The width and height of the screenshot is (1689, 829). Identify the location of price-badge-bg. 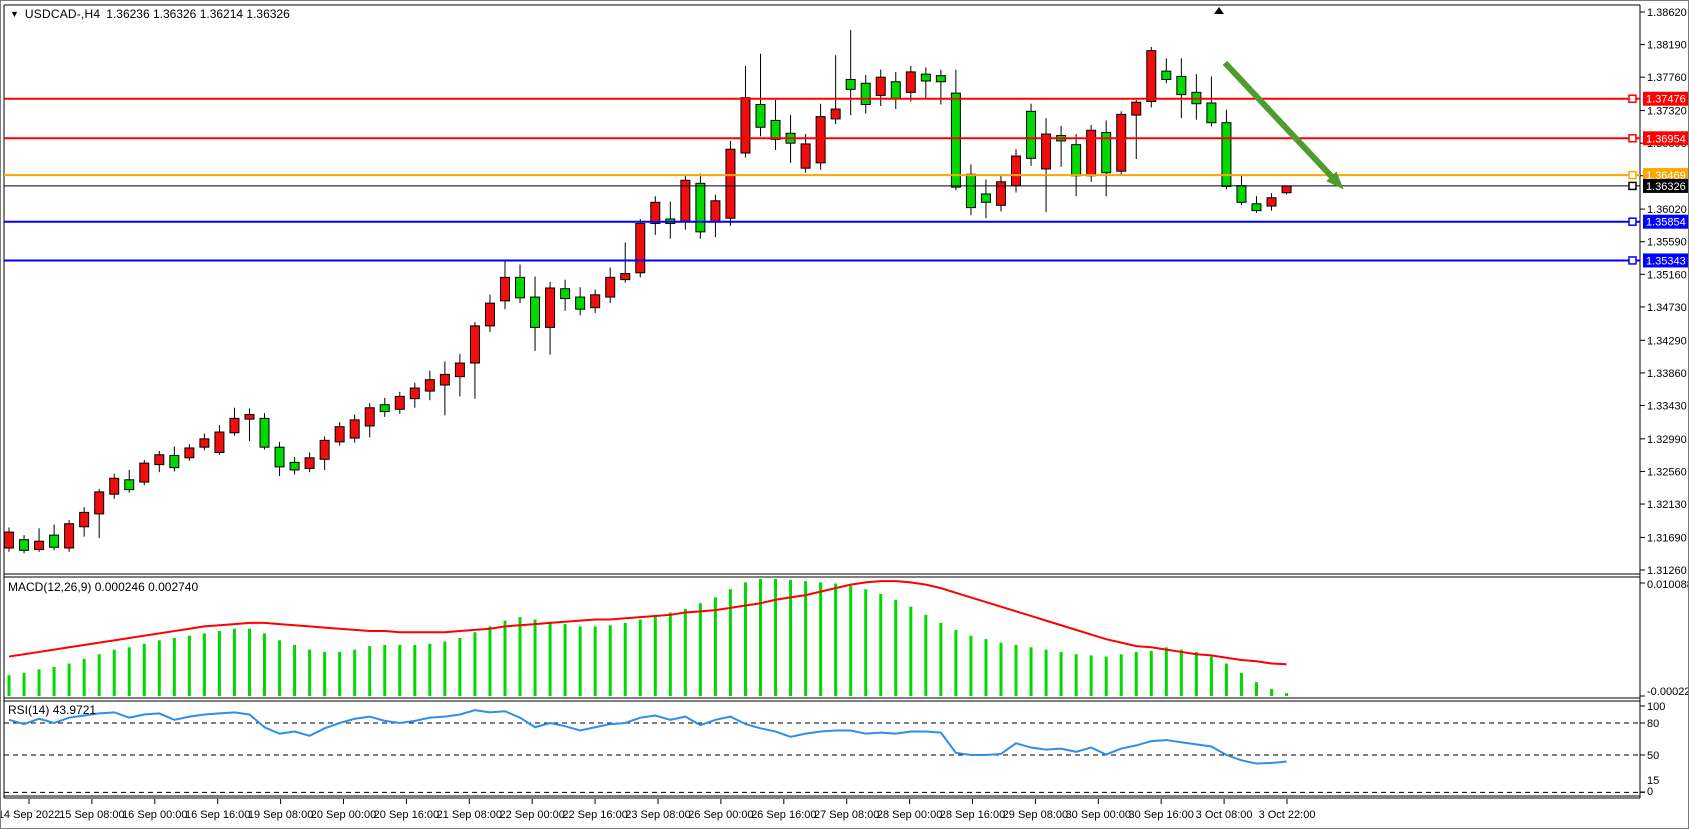
(1665, 260).